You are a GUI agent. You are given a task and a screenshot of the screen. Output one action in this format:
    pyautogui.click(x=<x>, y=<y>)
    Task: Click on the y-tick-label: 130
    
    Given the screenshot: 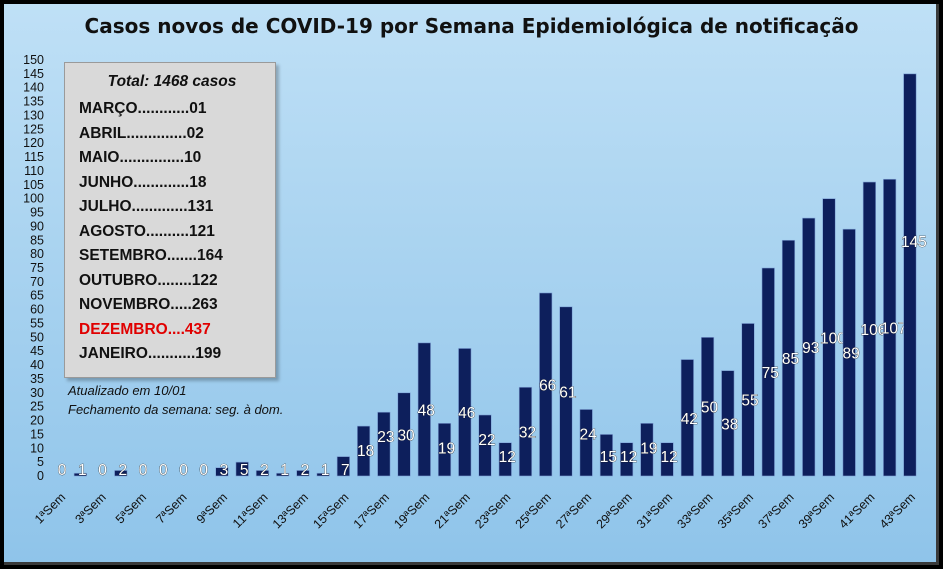 What is the action you would take?
    pyautogui.click(x=33, y=115)
    